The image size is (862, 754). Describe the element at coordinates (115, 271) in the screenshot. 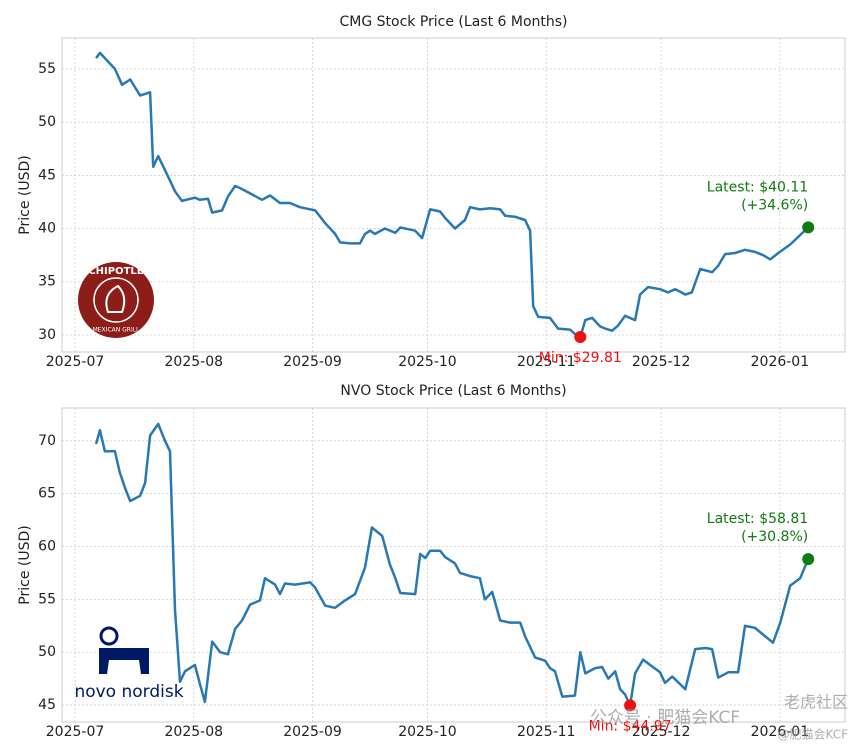

I see `logo-name: CHIPOTLE` at that location.